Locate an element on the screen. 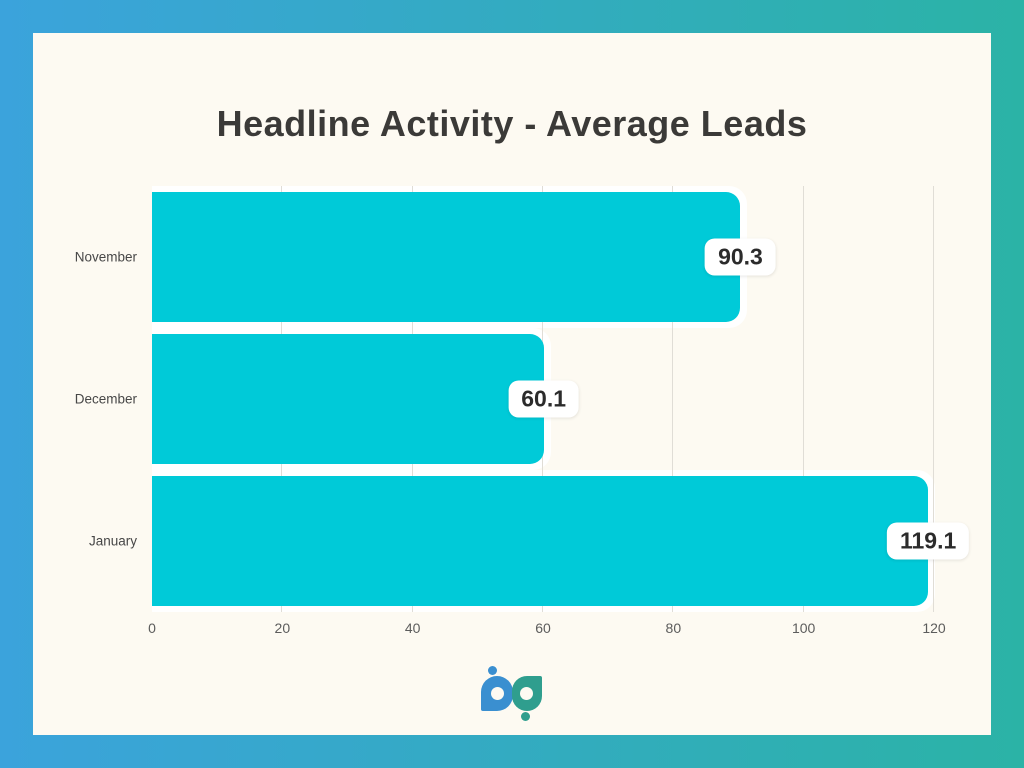 This screenshot has width=1024, height=768. x-tick-label-100: 100 is located at coordinates (803, 628).